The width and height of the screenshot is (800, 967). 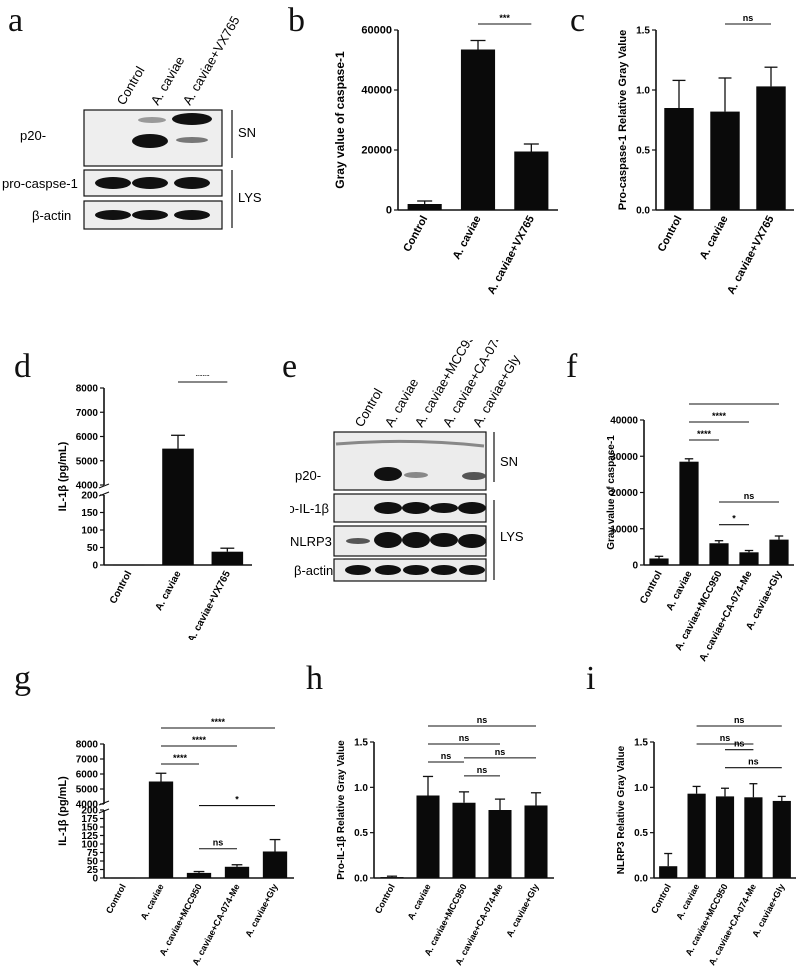 I want to click on y-tick-label: 50, so click(x=93, y=862).